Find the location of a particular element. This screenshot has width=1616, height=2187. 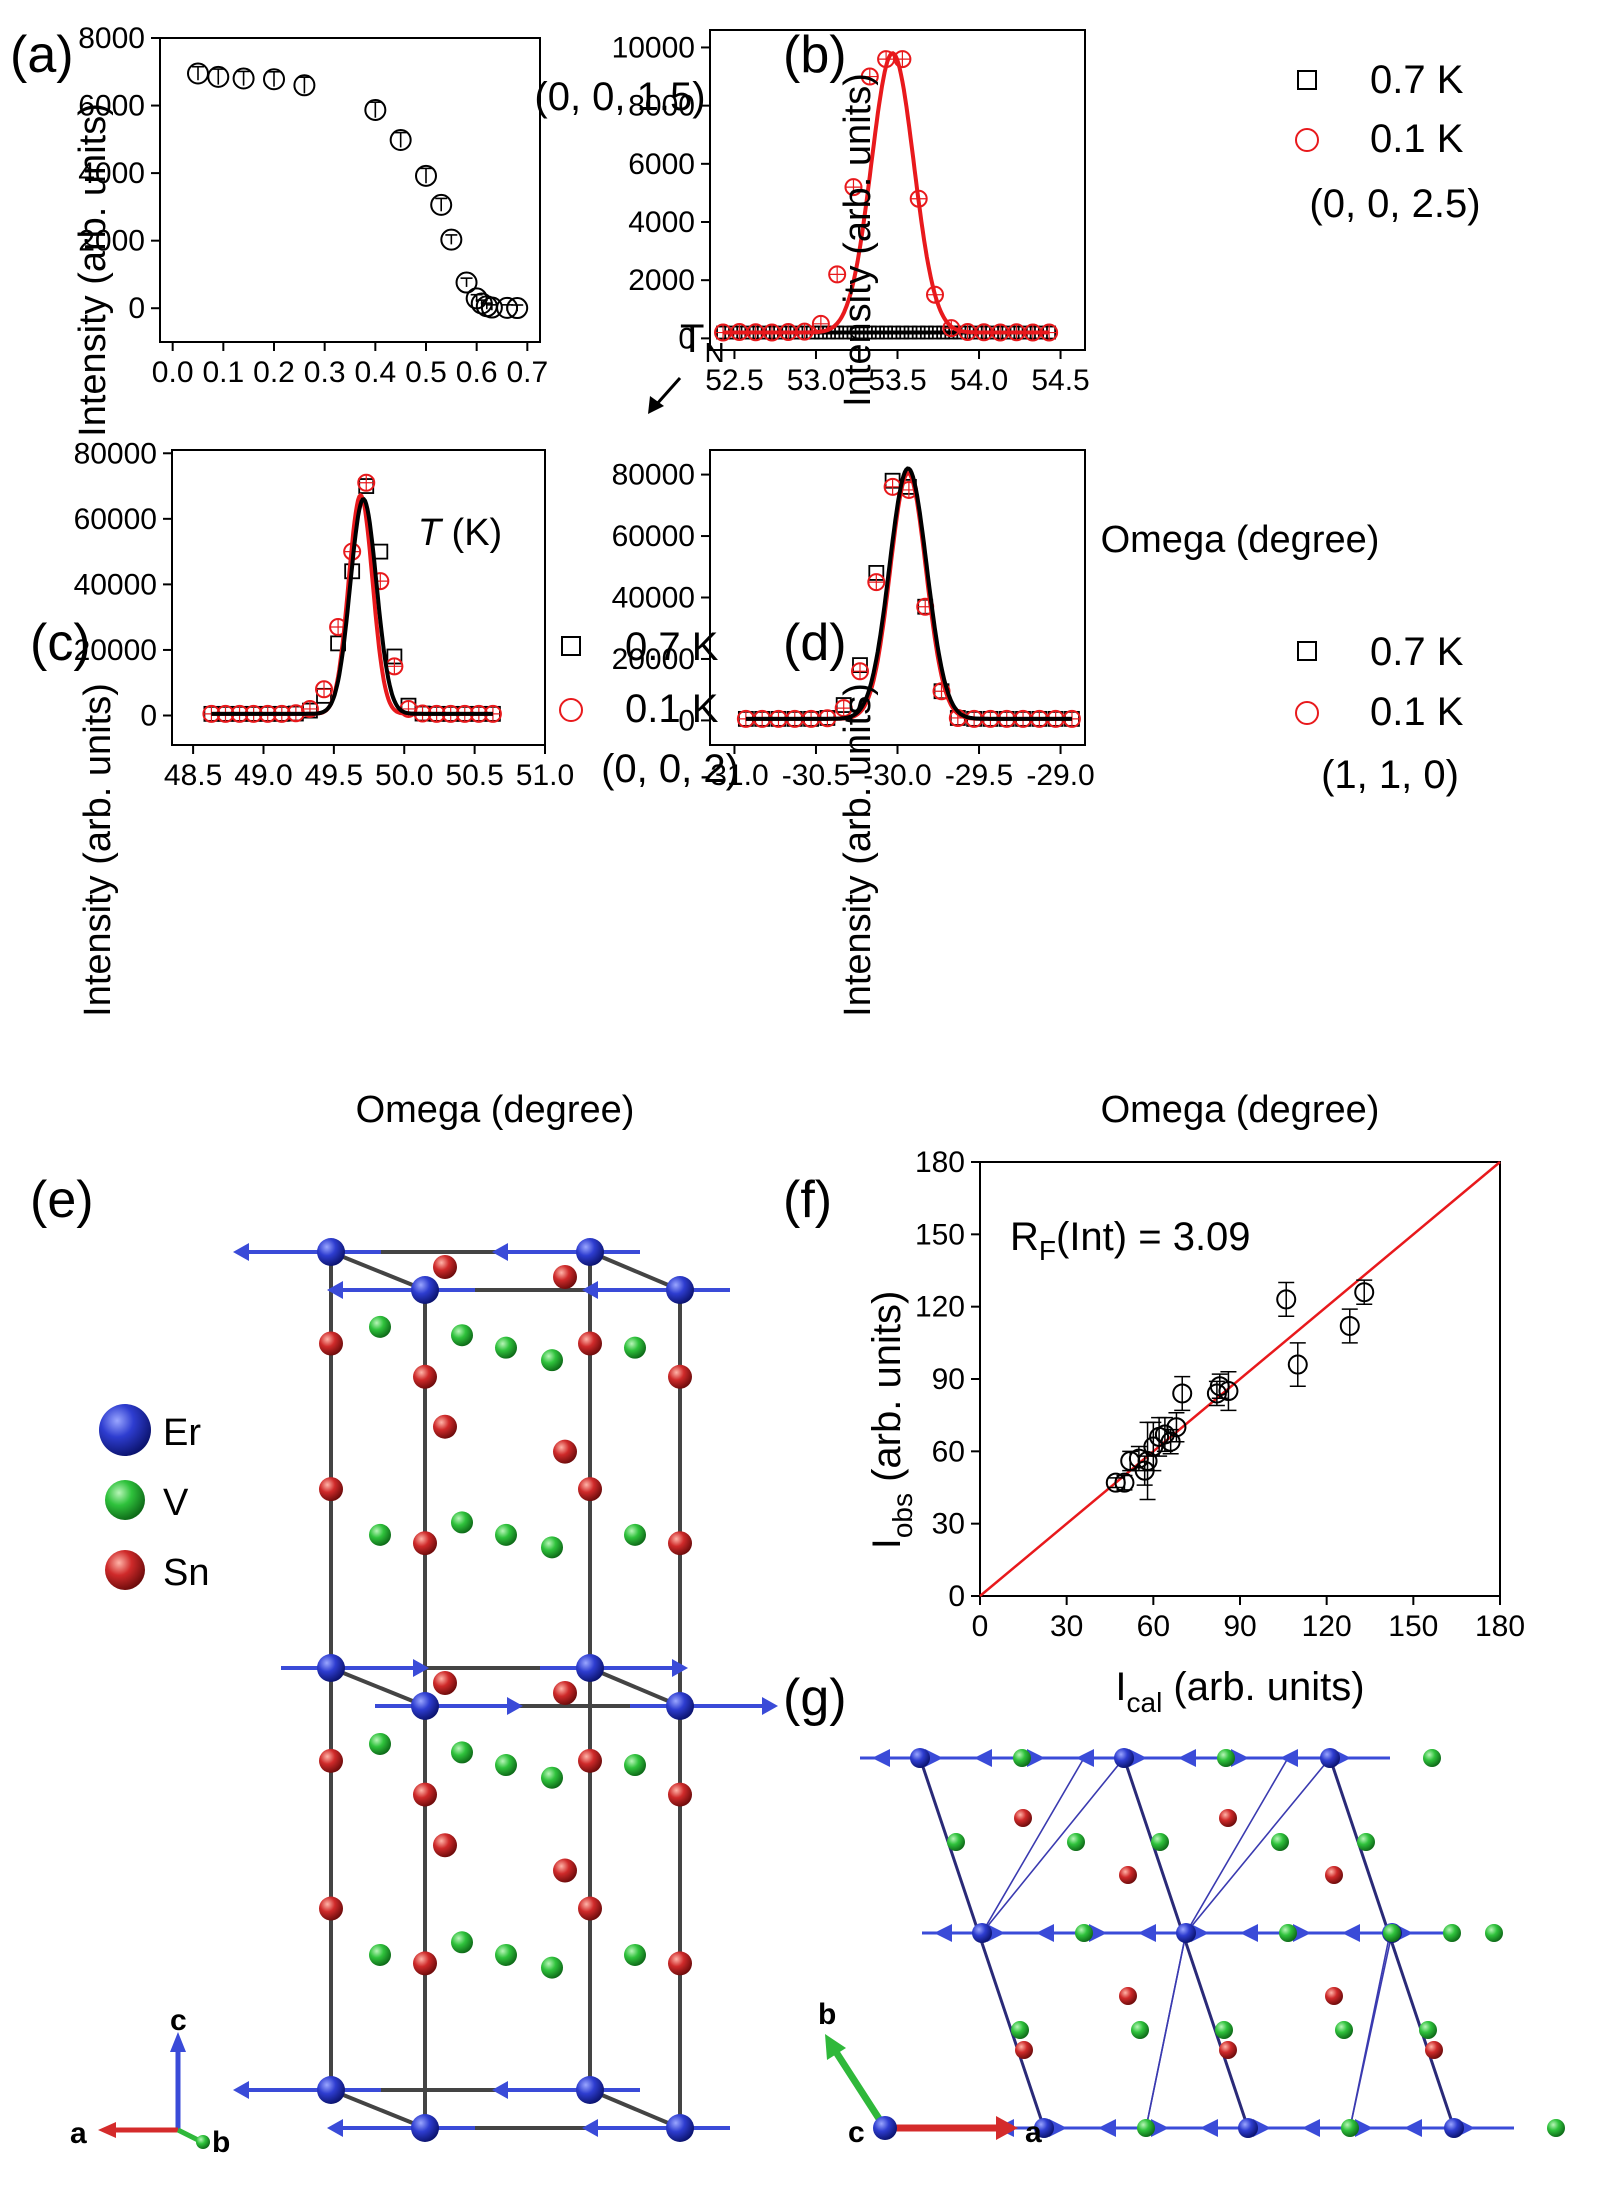

legend-d: 0.7 K 0.1 K (1, 1, 0) is located at coordinates (1379, 713).